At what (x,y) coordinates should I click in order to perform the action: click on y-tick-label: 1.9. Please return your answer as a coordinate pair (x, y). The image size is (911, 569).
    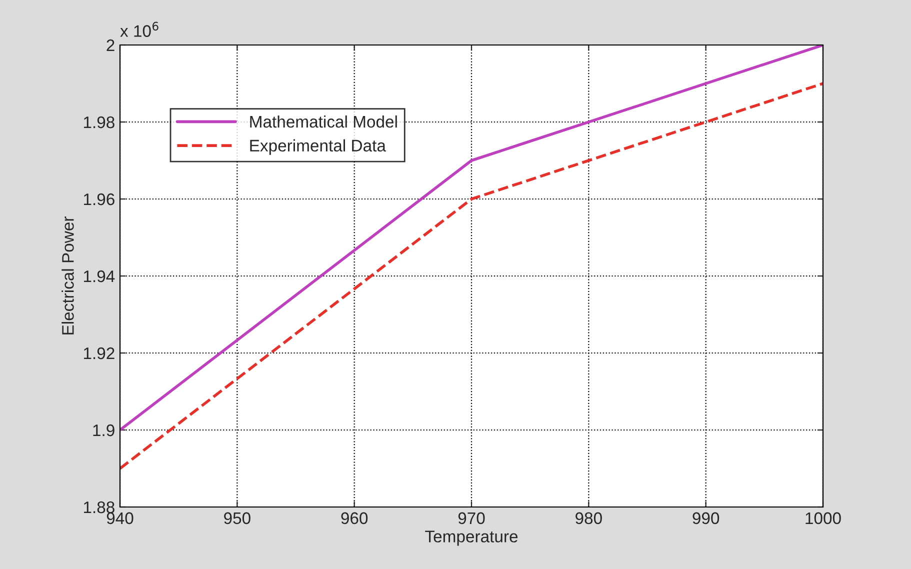
    Looking at the image, I should click on (103, 430).